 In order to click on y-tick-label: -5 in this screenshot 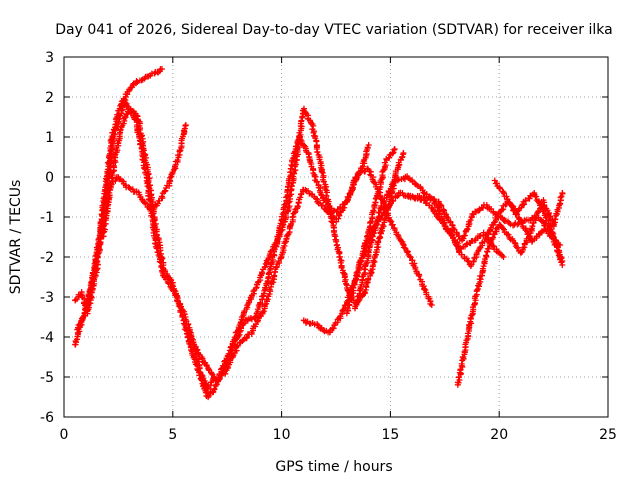, I will do `click(47, 378)`.